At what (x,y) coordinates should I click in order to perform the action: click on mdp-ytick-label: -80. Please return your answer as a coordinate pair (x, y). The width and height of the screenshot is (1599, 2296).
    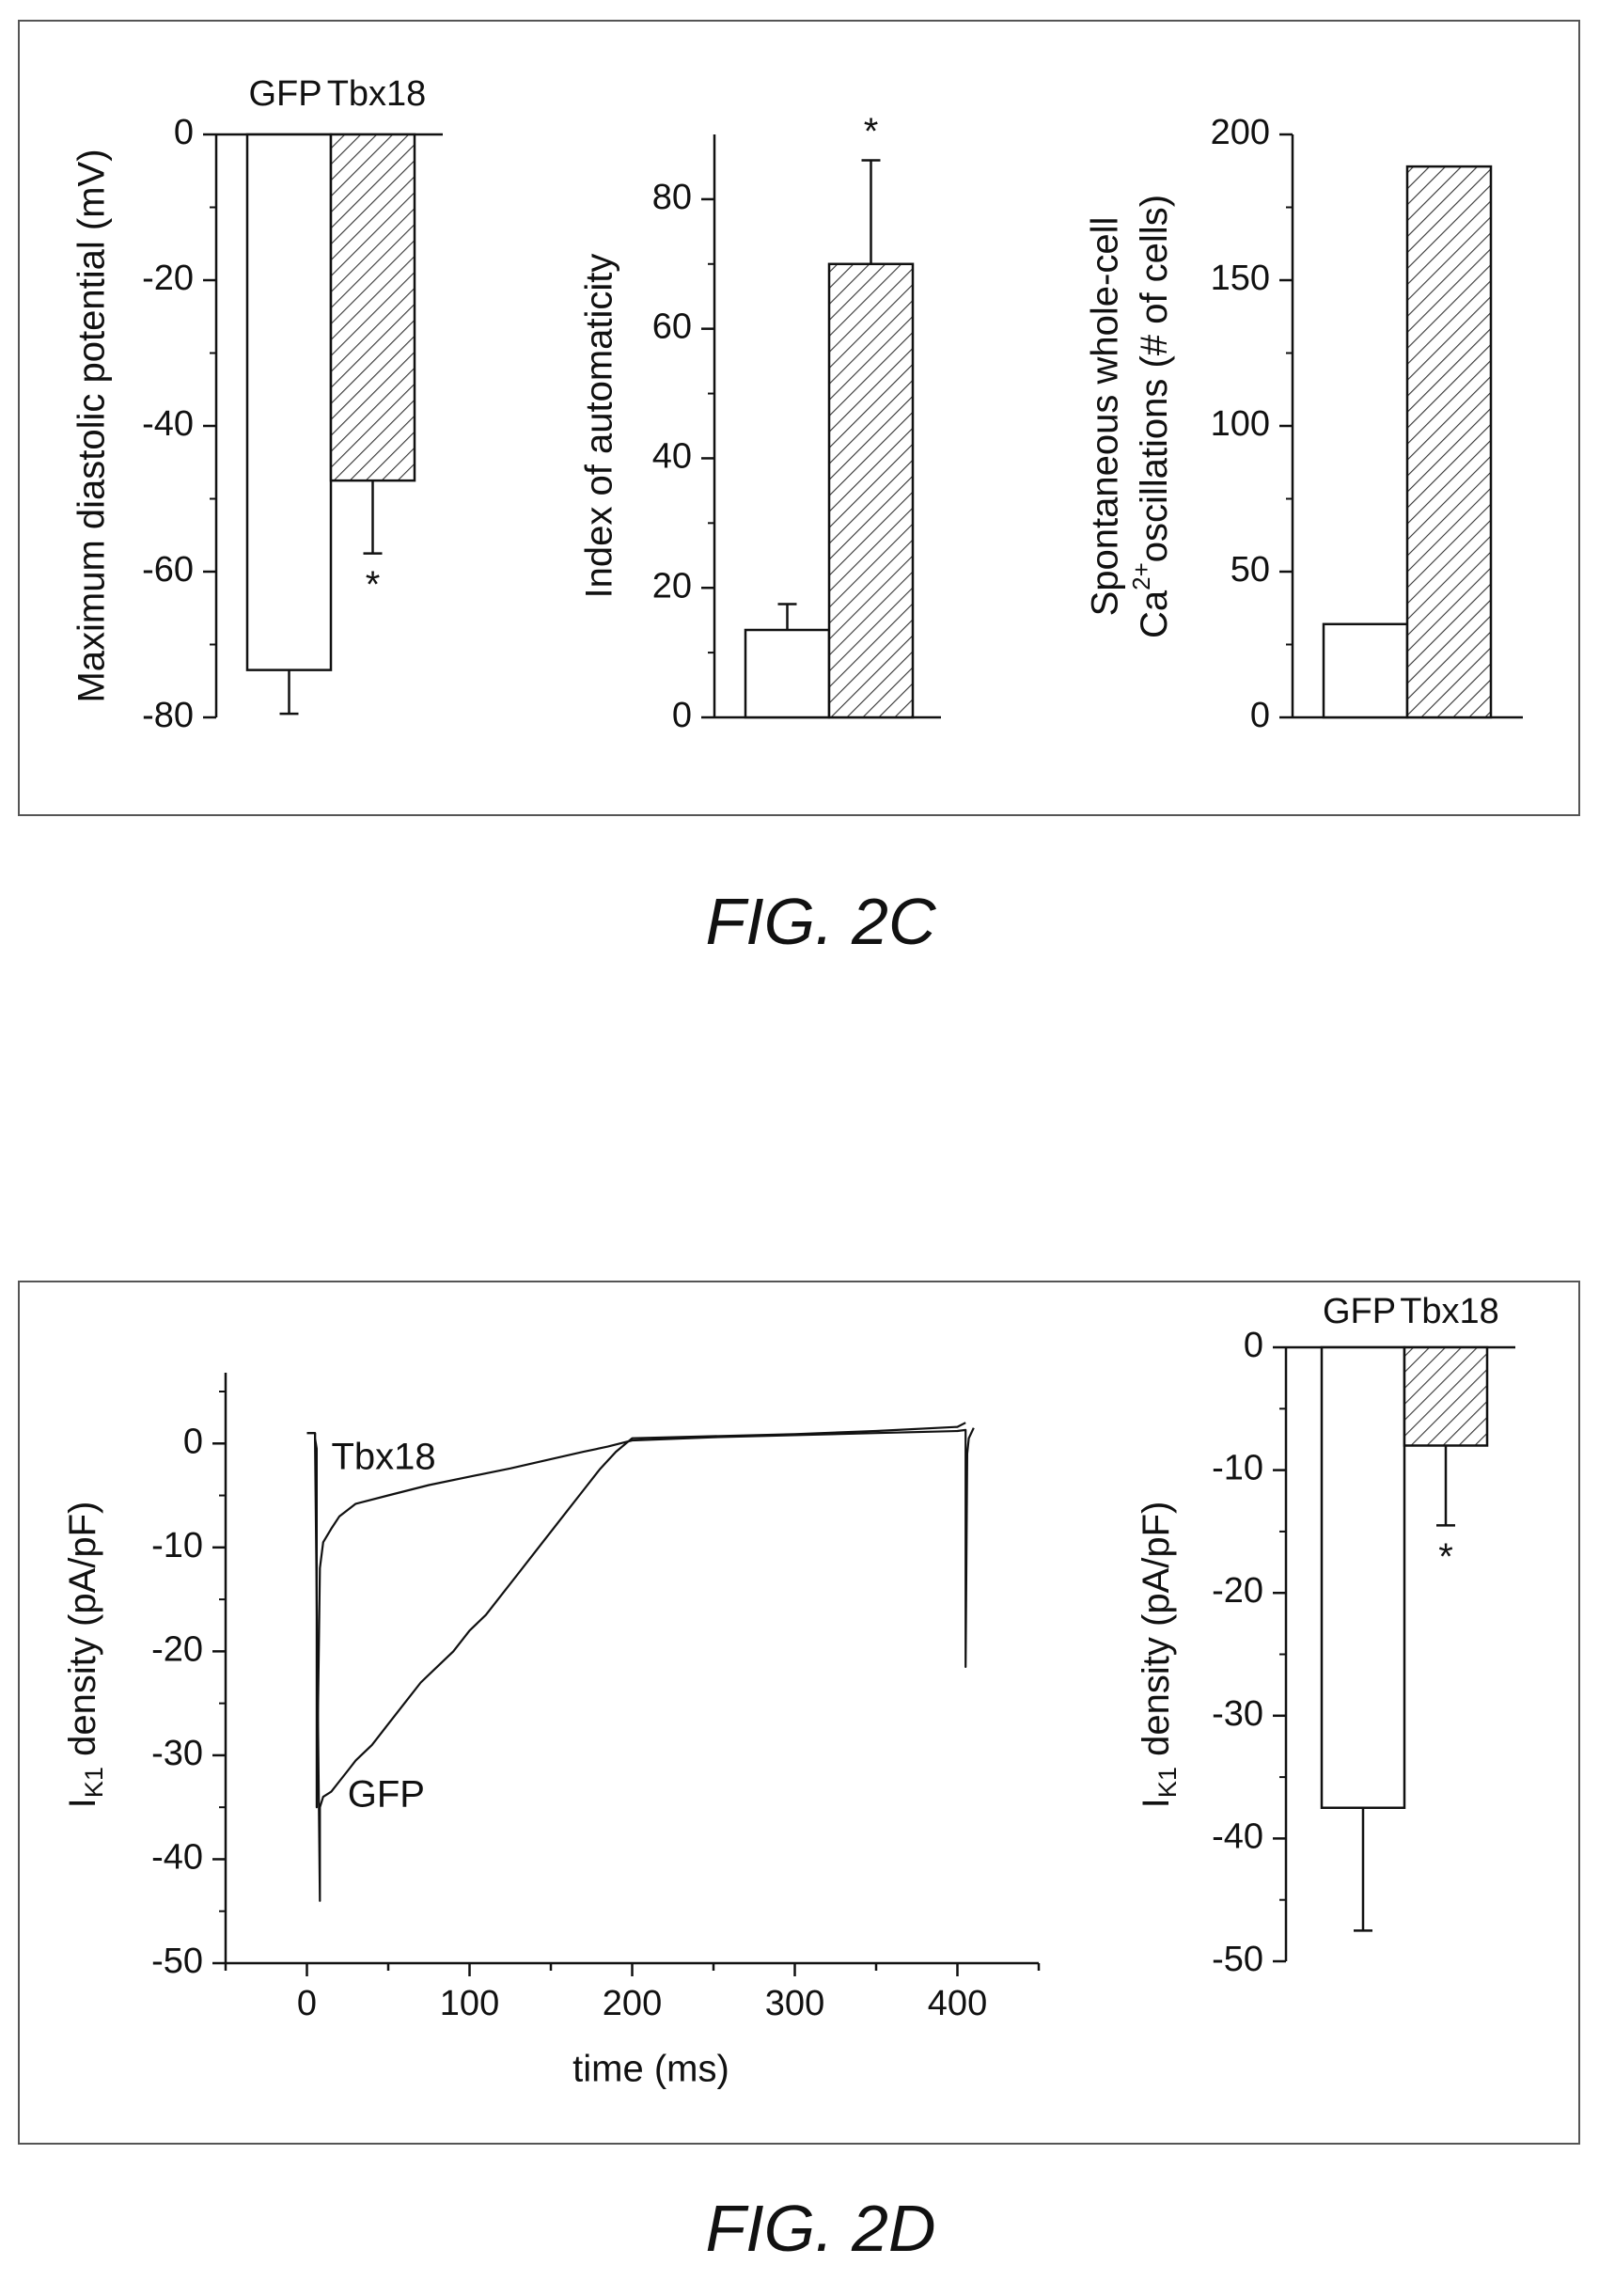
    Looking at the image, I should click on (168, 715).